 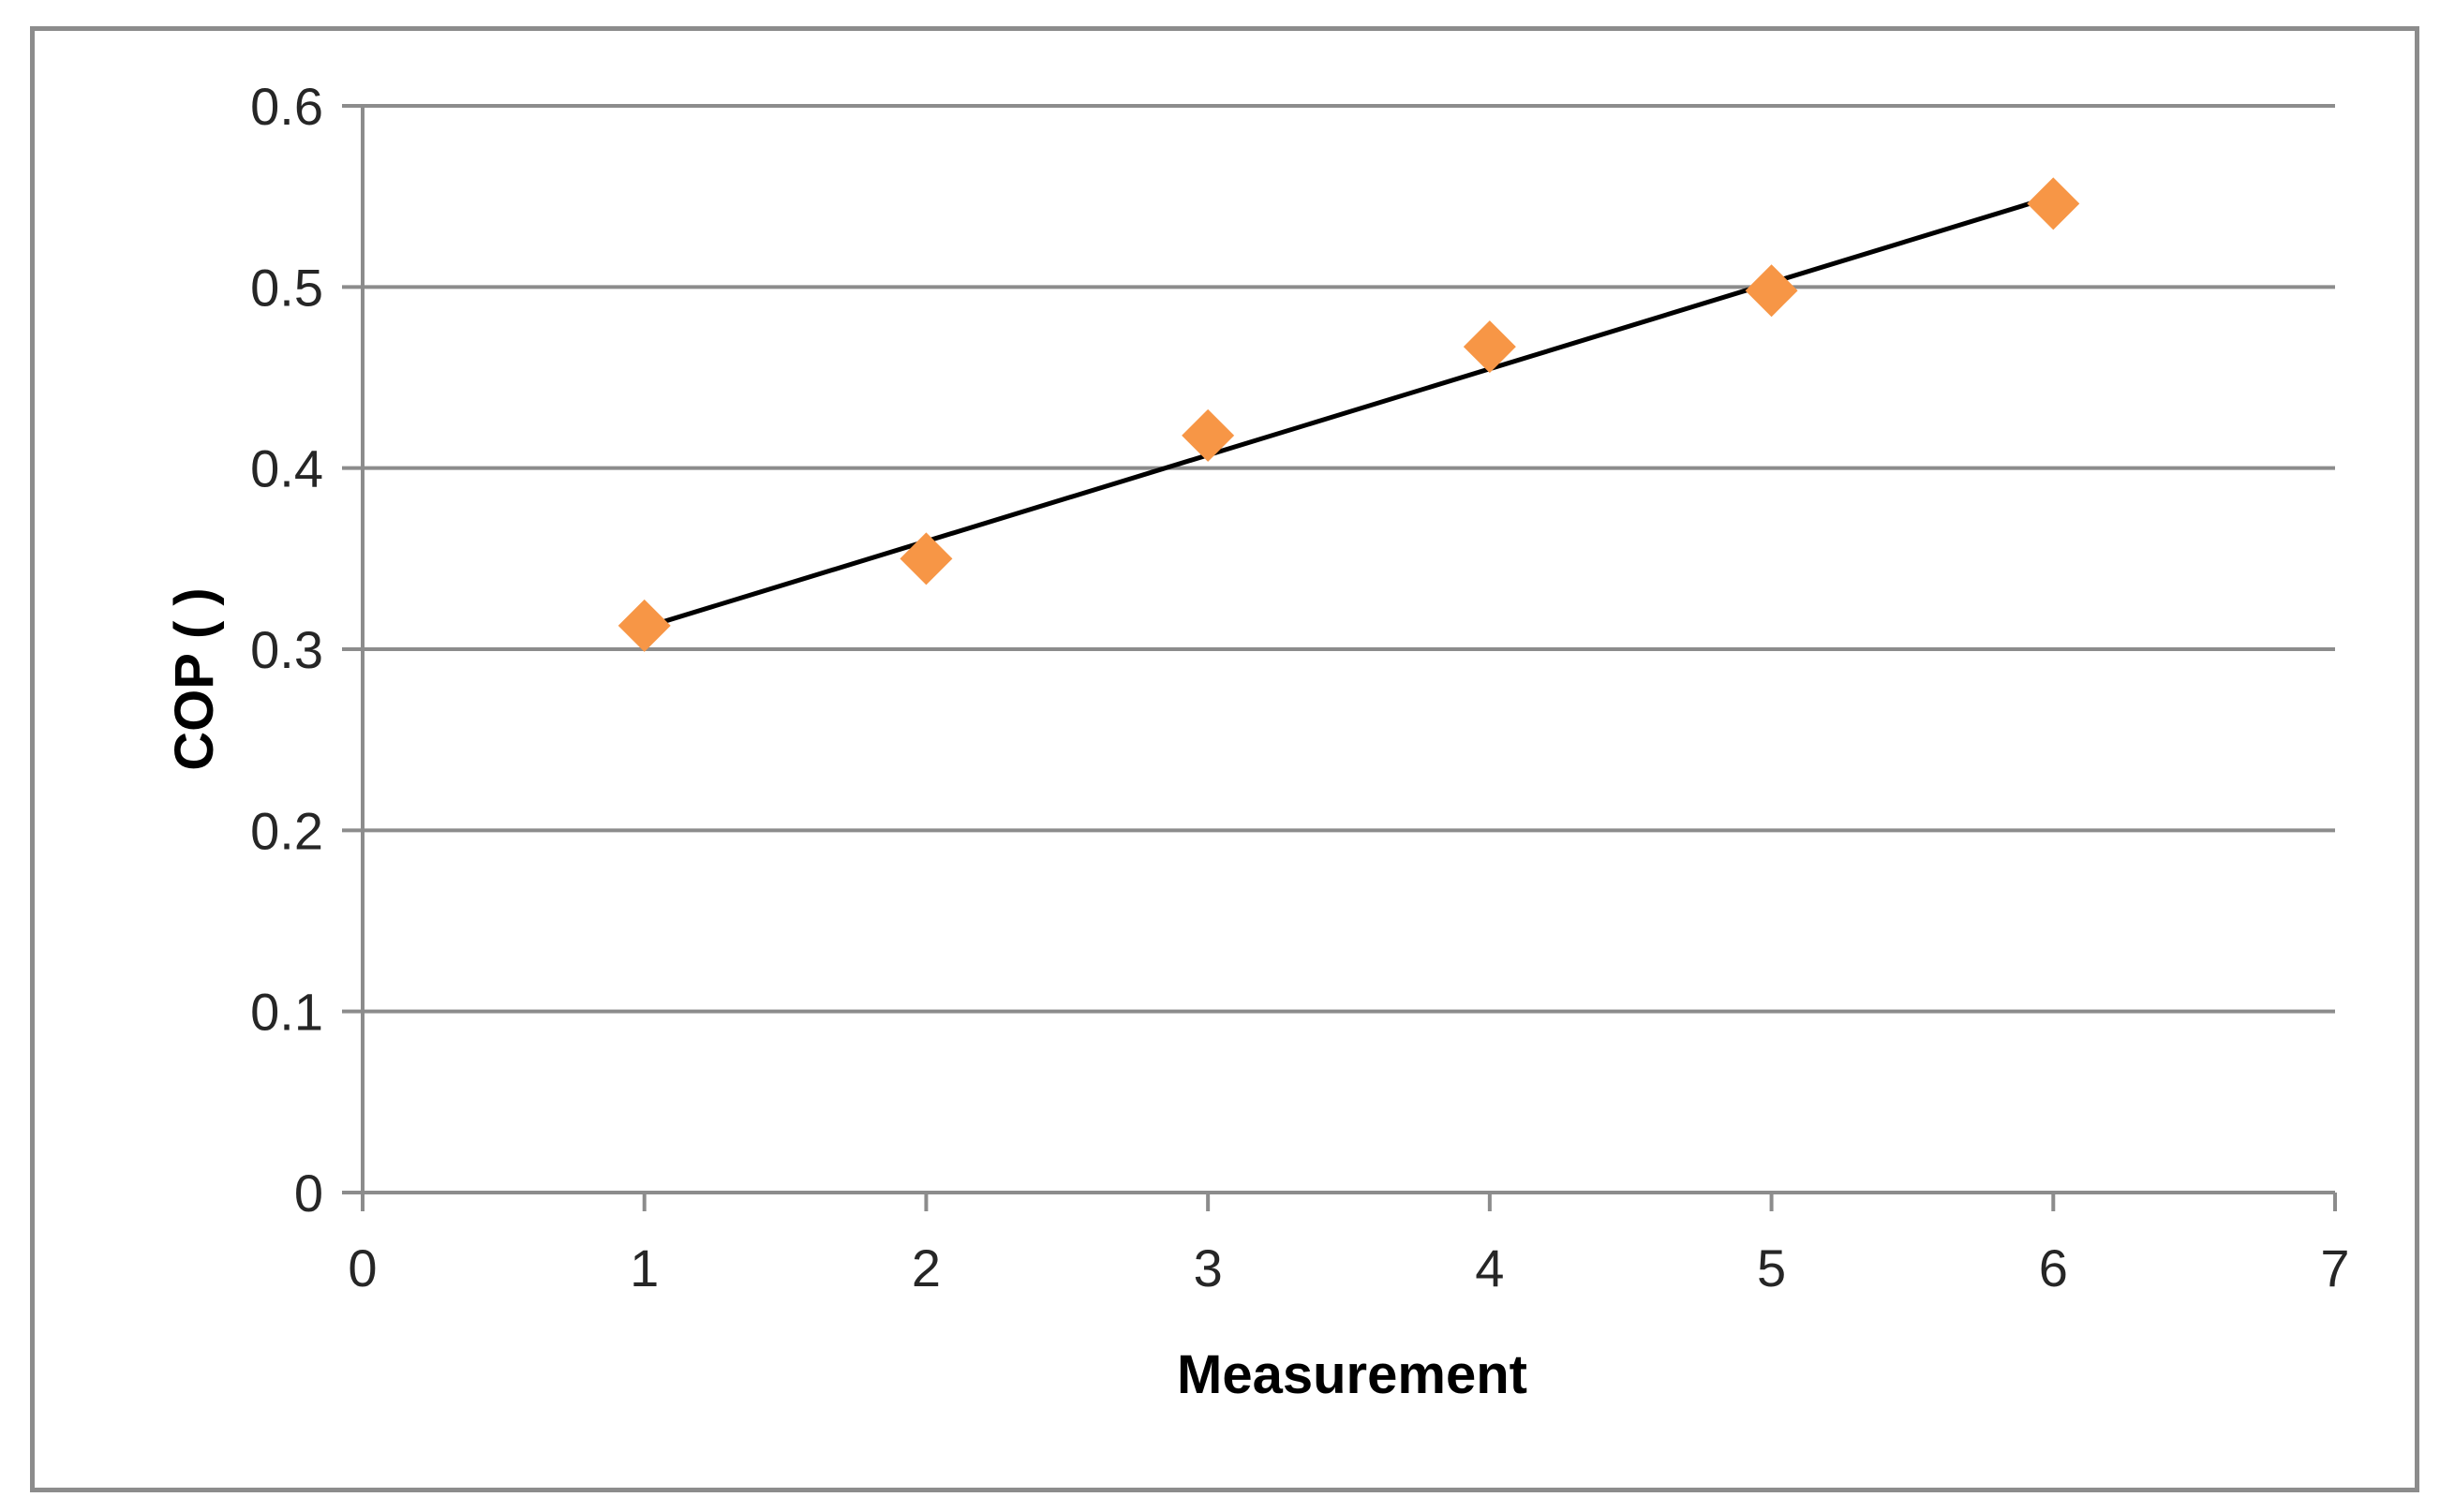 I want to click on x-axis-title: Measurement, so click(x=1352, y=1374).